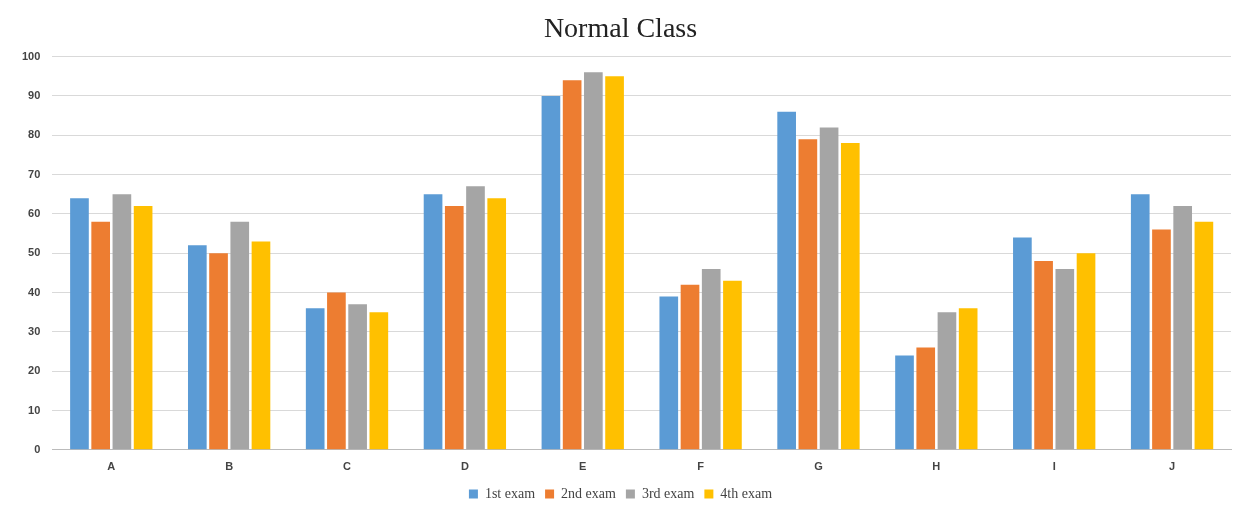  I want to click on legend-label: 1st exam, so click(510, 493).